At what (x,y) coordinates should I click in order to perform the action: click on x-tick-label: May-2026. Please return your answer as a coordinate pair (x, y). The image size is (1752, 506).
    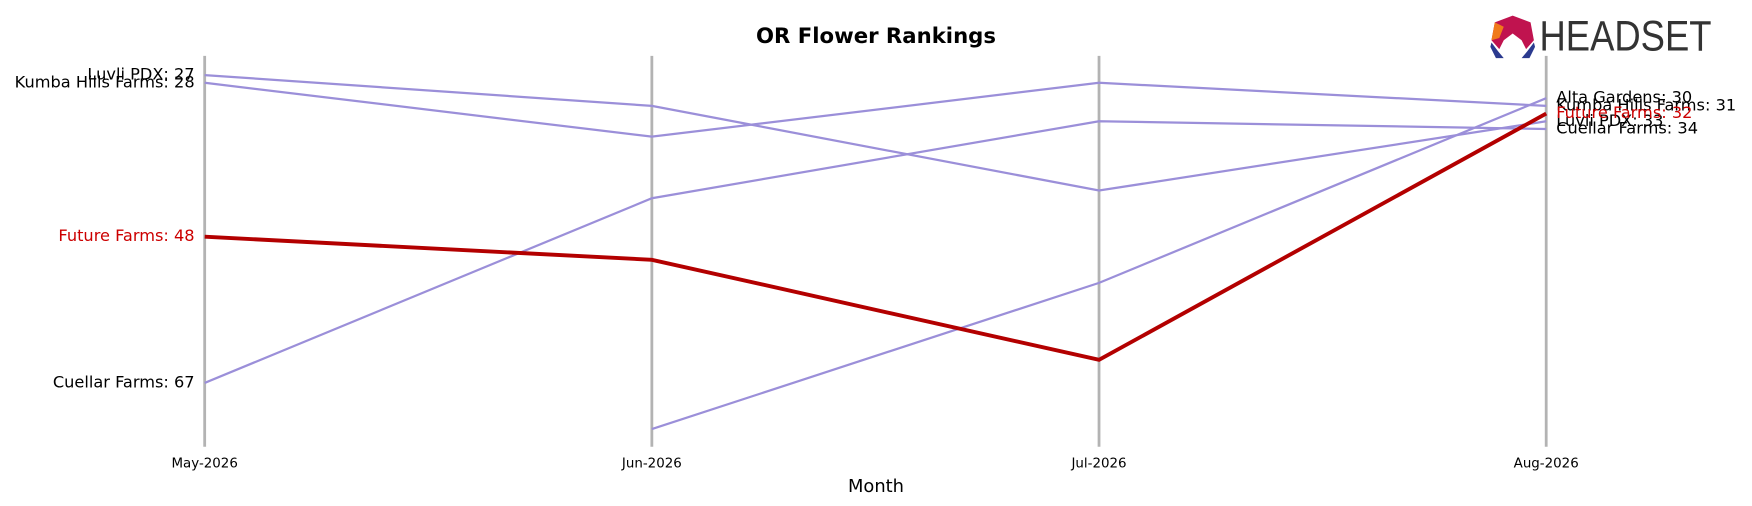
    Looking at the image, I should click on (205, 464).